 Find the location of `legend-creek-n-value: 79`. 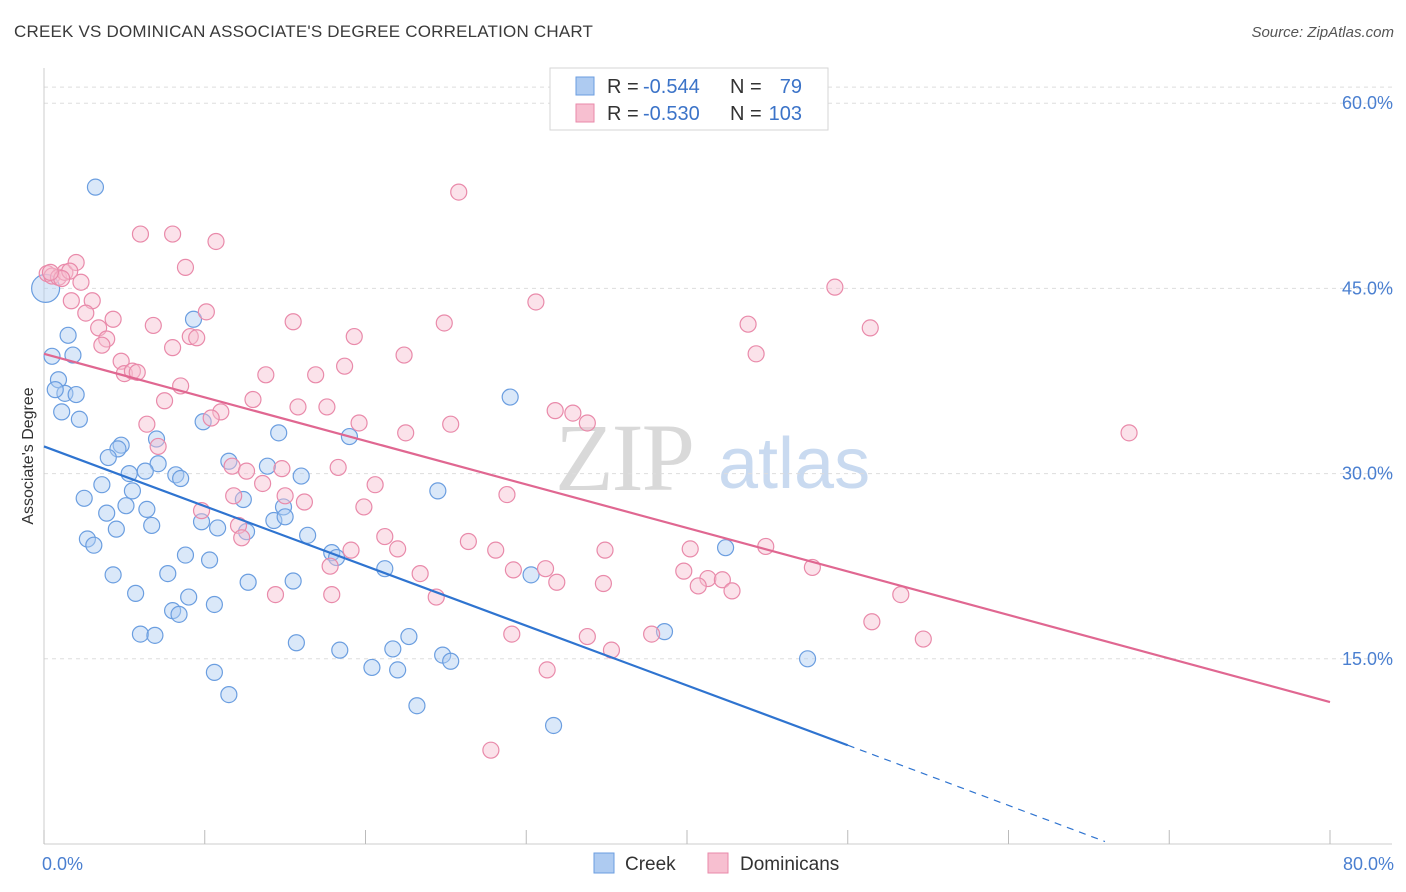

legend-creek-n-value: 79 is located at coordinates (791, 87).